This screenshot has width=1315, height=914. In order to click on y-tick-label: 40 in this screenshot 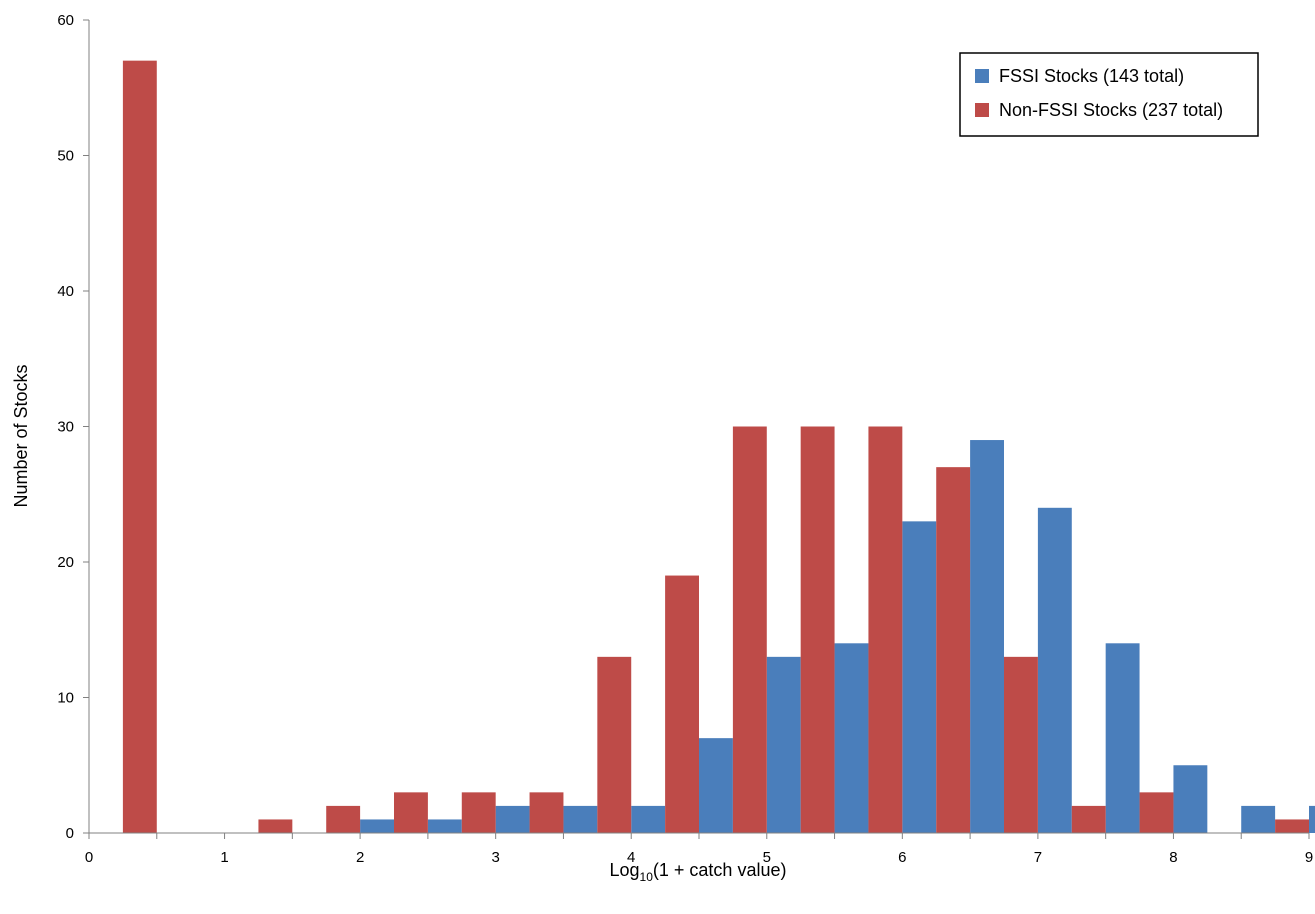, I will do `click(65, 291)`.